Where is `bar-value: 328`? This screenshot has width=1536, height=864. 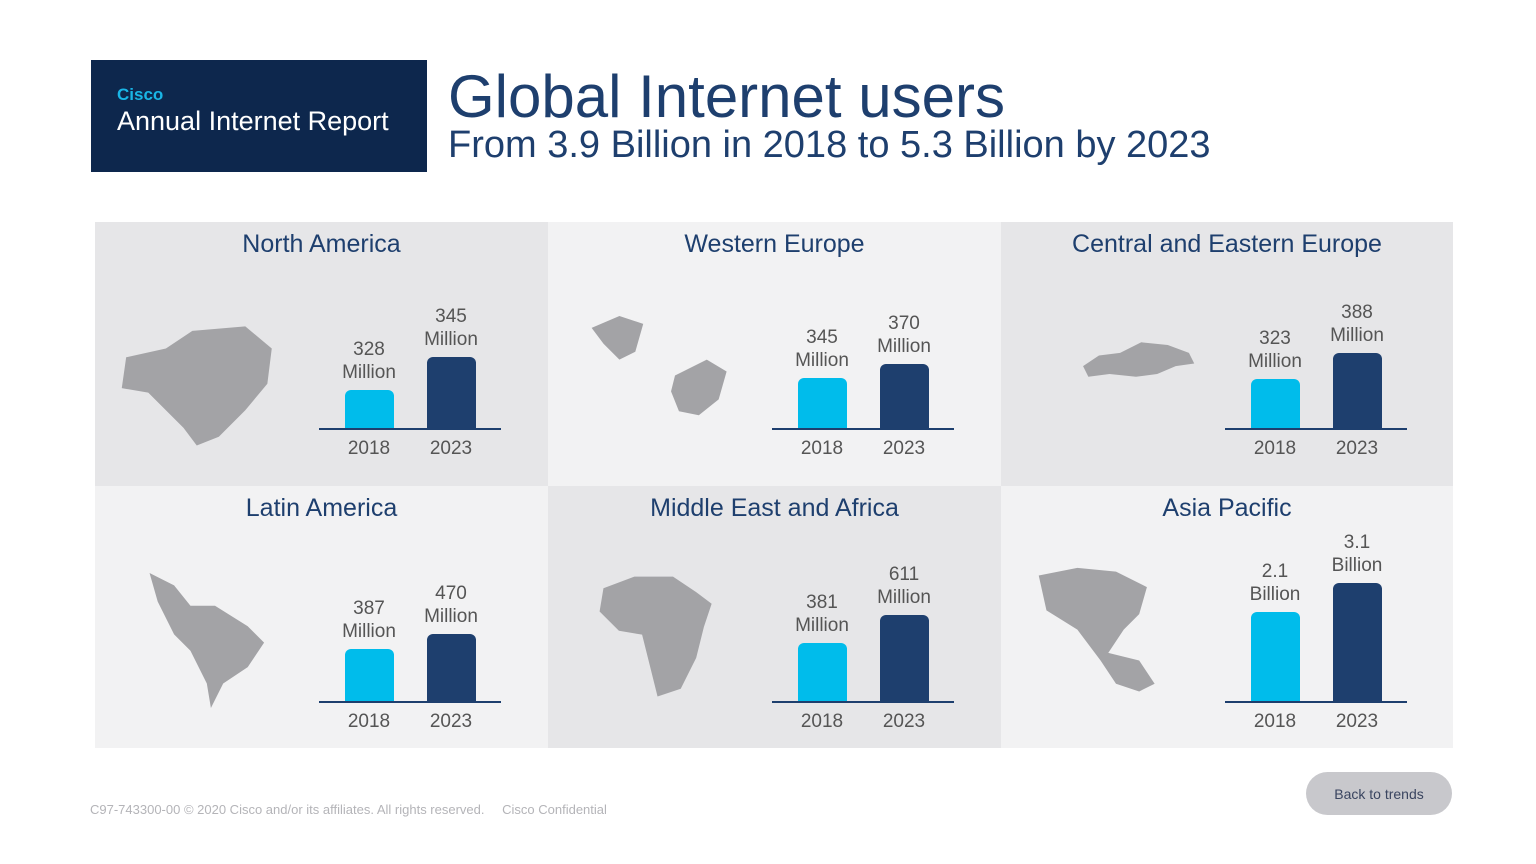 bar-value: 328 is located at coordinates (369, 349).